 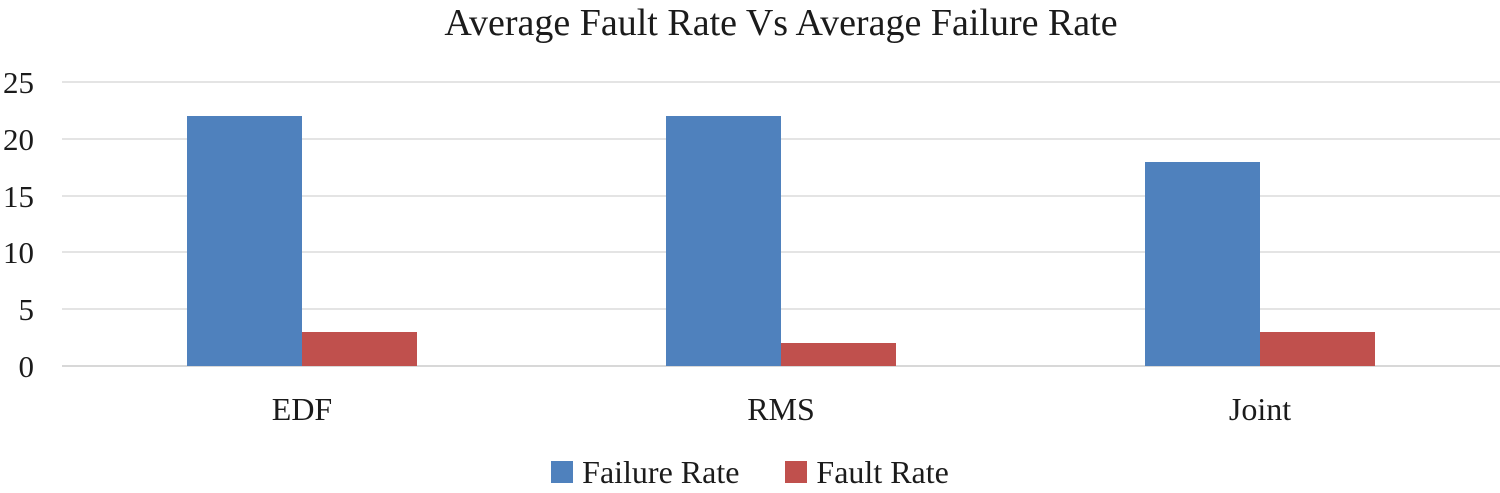 I want to click on legend-item-failure-rate: Failure Rate, so click(x=645, y=472).